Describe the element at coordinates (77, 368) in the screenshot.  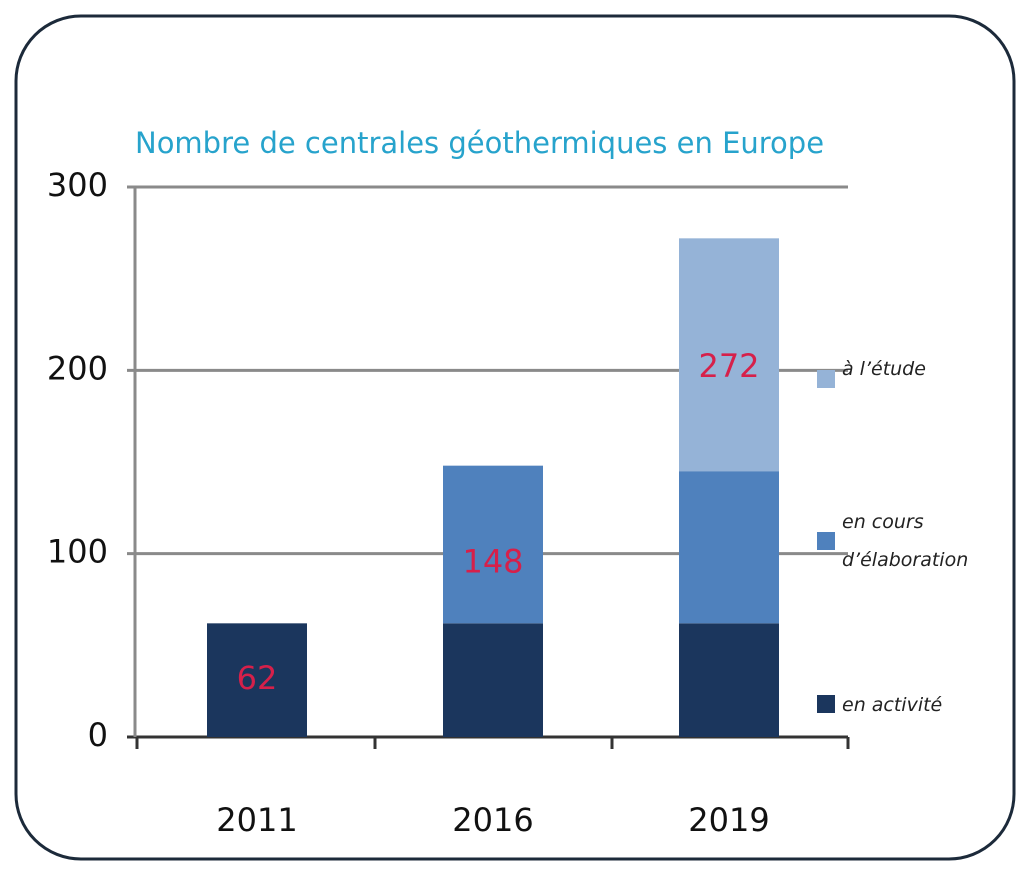
I see `y-tick-label: 200` at that location.